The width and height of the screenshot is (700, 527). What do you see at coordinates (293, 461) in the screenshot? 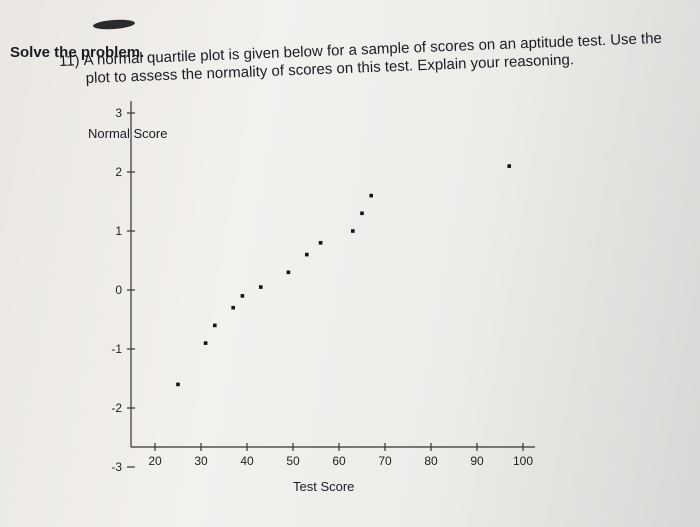
I see `x-tick-label: 50` at bounding box center [293, 461].